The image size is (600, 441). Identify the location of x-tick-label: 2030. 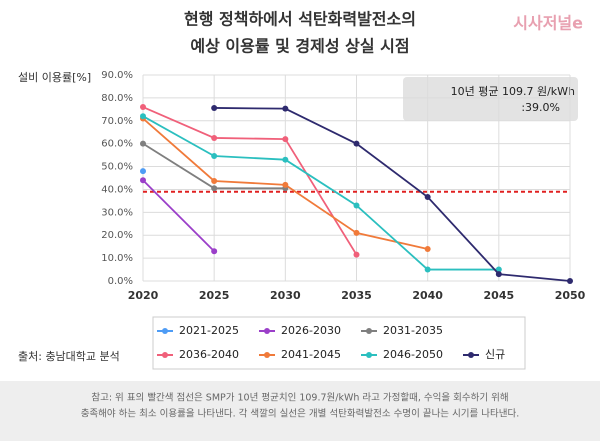
(285, 295).